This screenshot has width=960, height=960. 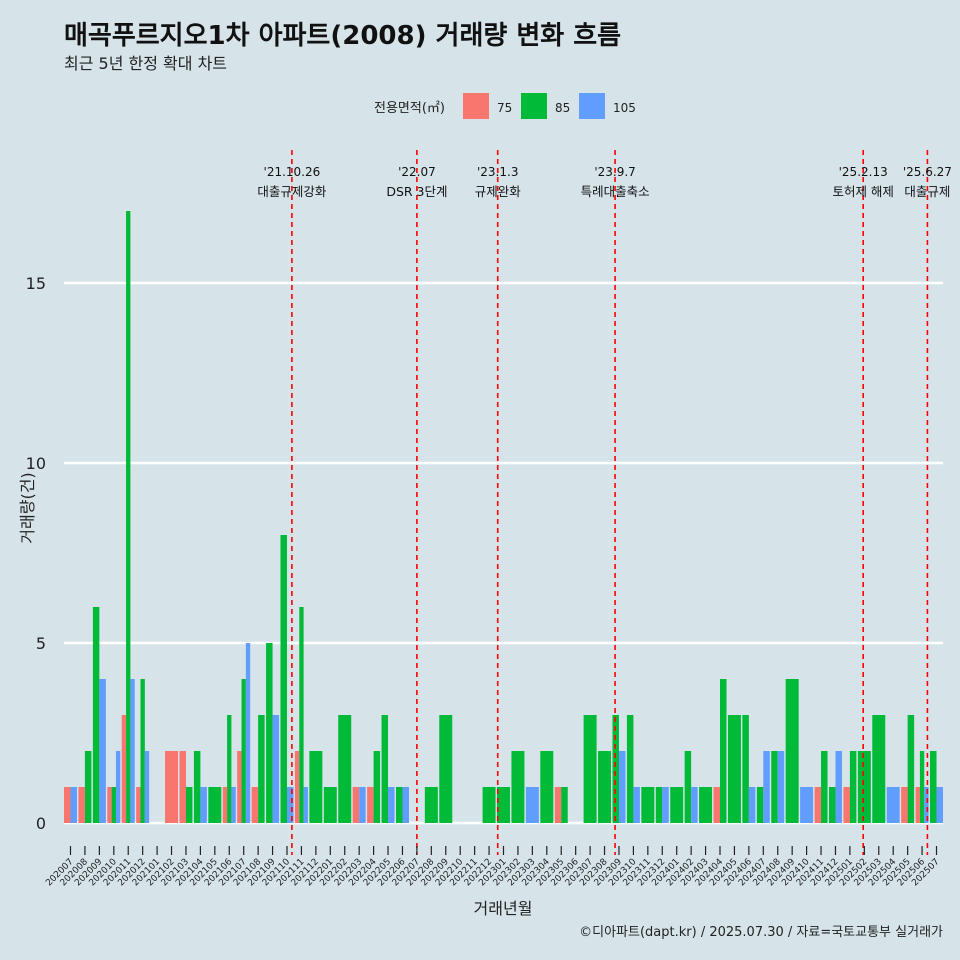 I want to click on event-date: '23.9.7, so click(x=614, y=172).